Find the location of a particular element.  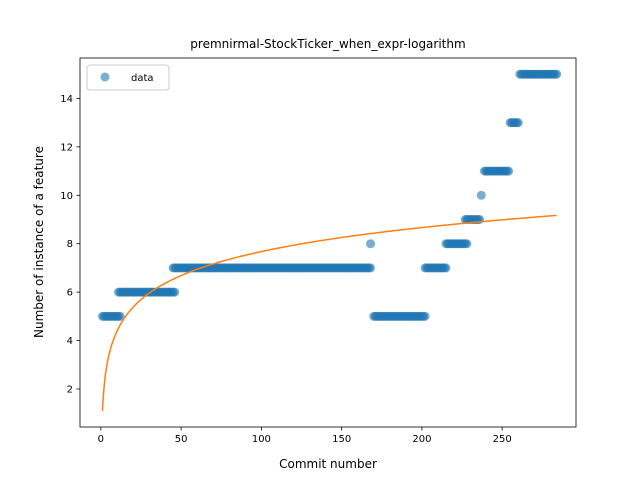

y-axis-label: Number of instance of a feature is located at coordinates (39, 242).